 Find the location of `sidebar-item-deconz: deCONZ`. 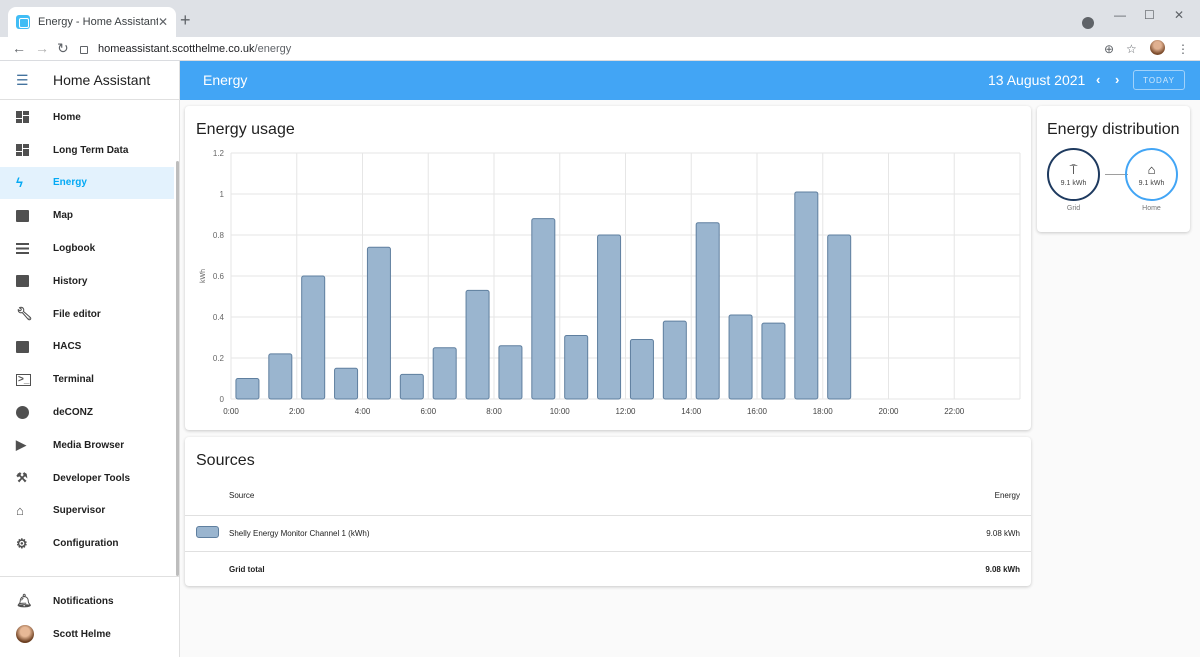

sidebar-item-deconz: deCONZ is located at coordinates (88, 412).